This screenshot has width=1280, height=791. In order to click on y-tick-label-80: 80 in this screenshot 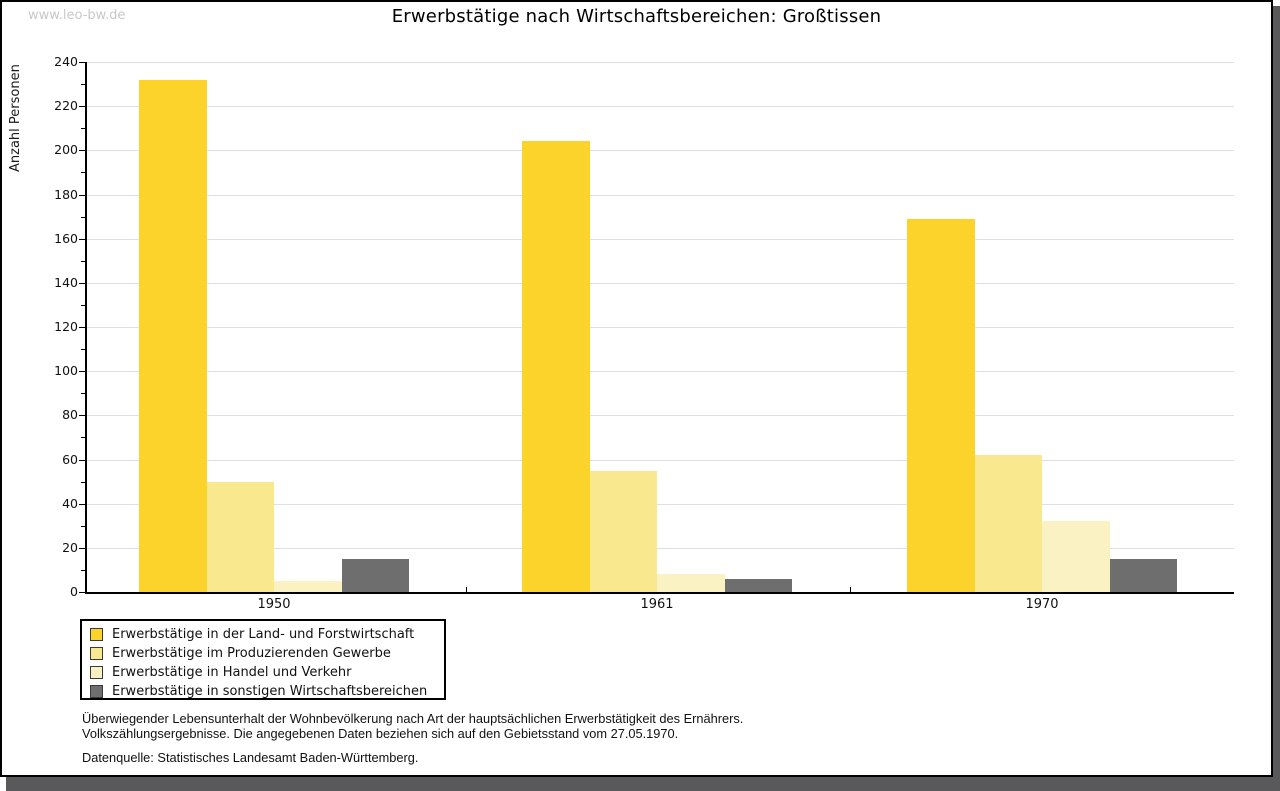, I will do `click(70, 415)`.